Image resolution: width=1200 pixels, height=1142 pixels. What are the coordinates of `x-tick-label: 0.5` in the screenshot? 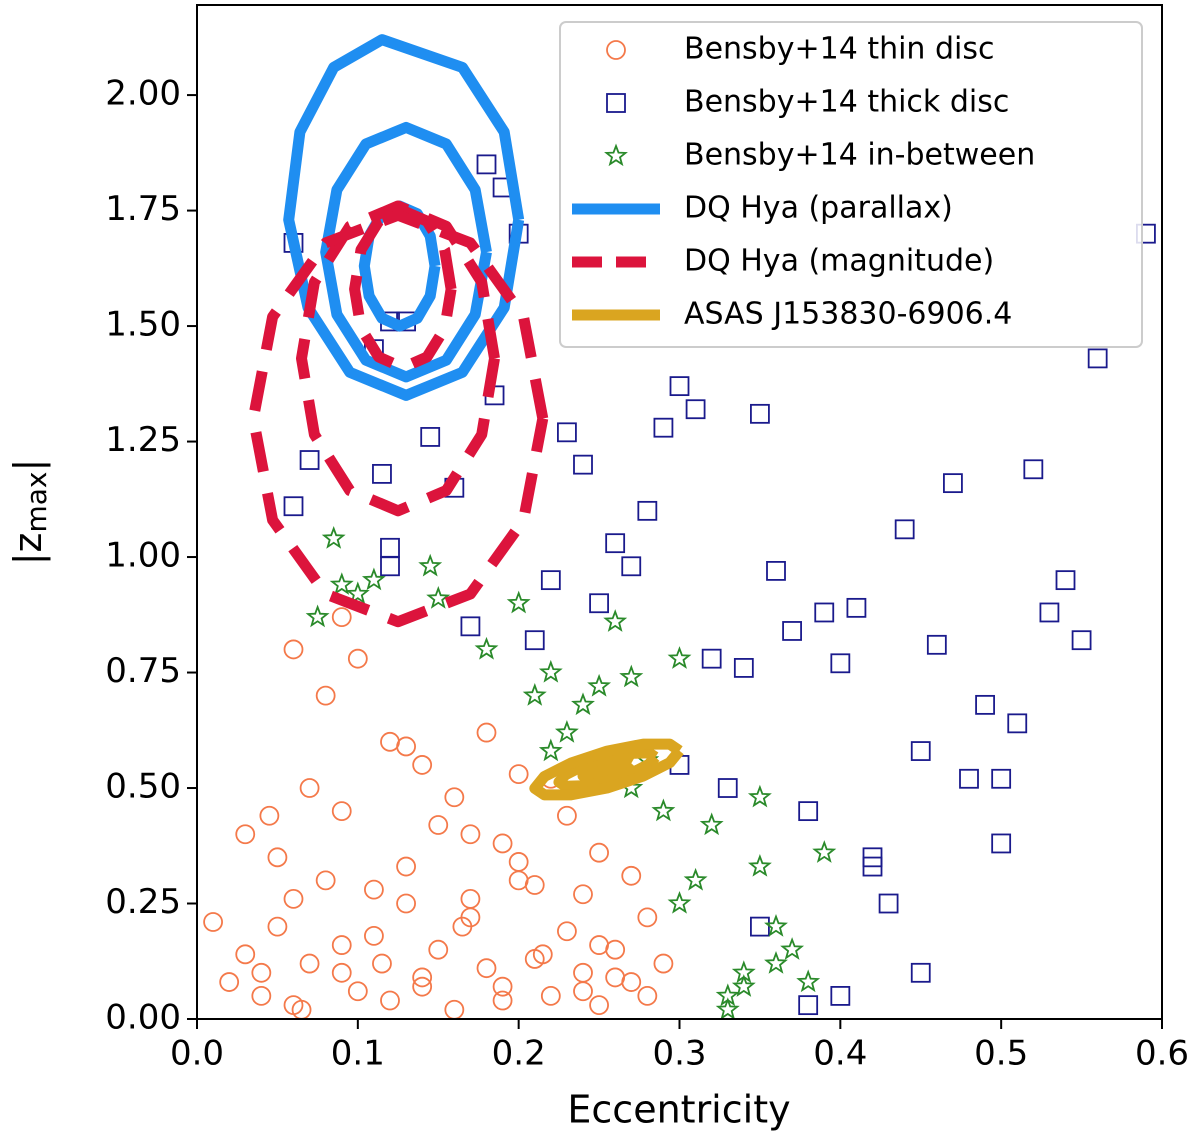 It's located at (1001, 1054).